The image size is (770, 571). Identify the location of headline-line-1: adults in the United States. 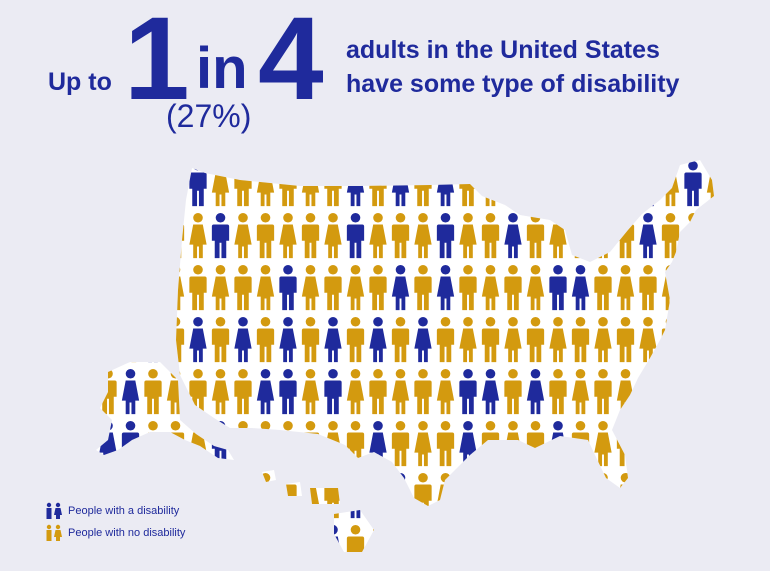
(503, 50).